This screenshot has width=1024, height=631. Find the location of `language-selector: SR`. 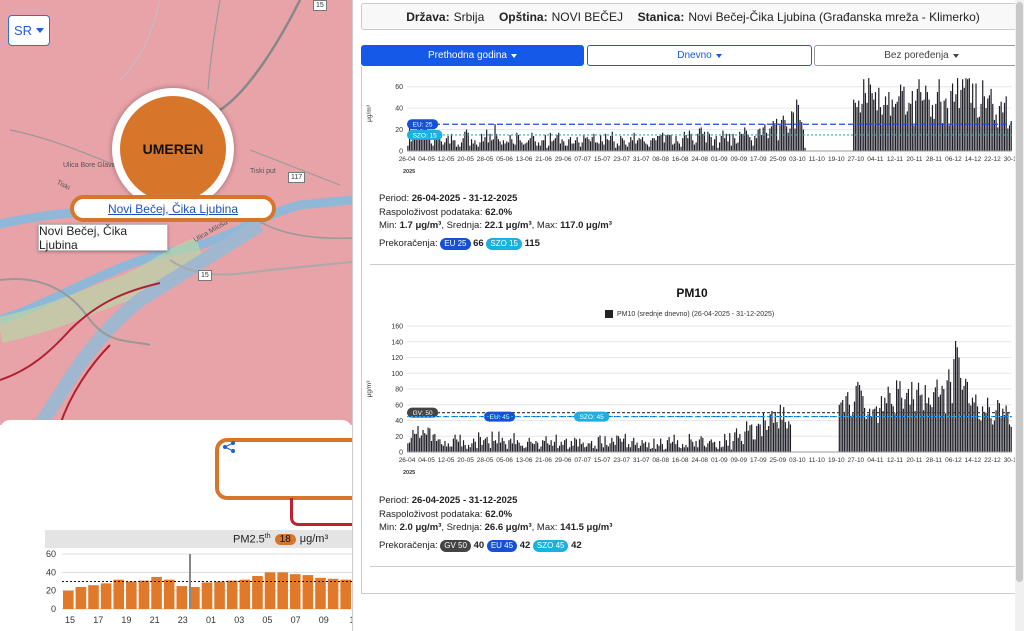

language-selector: SR is located at coordinates (29, 30).